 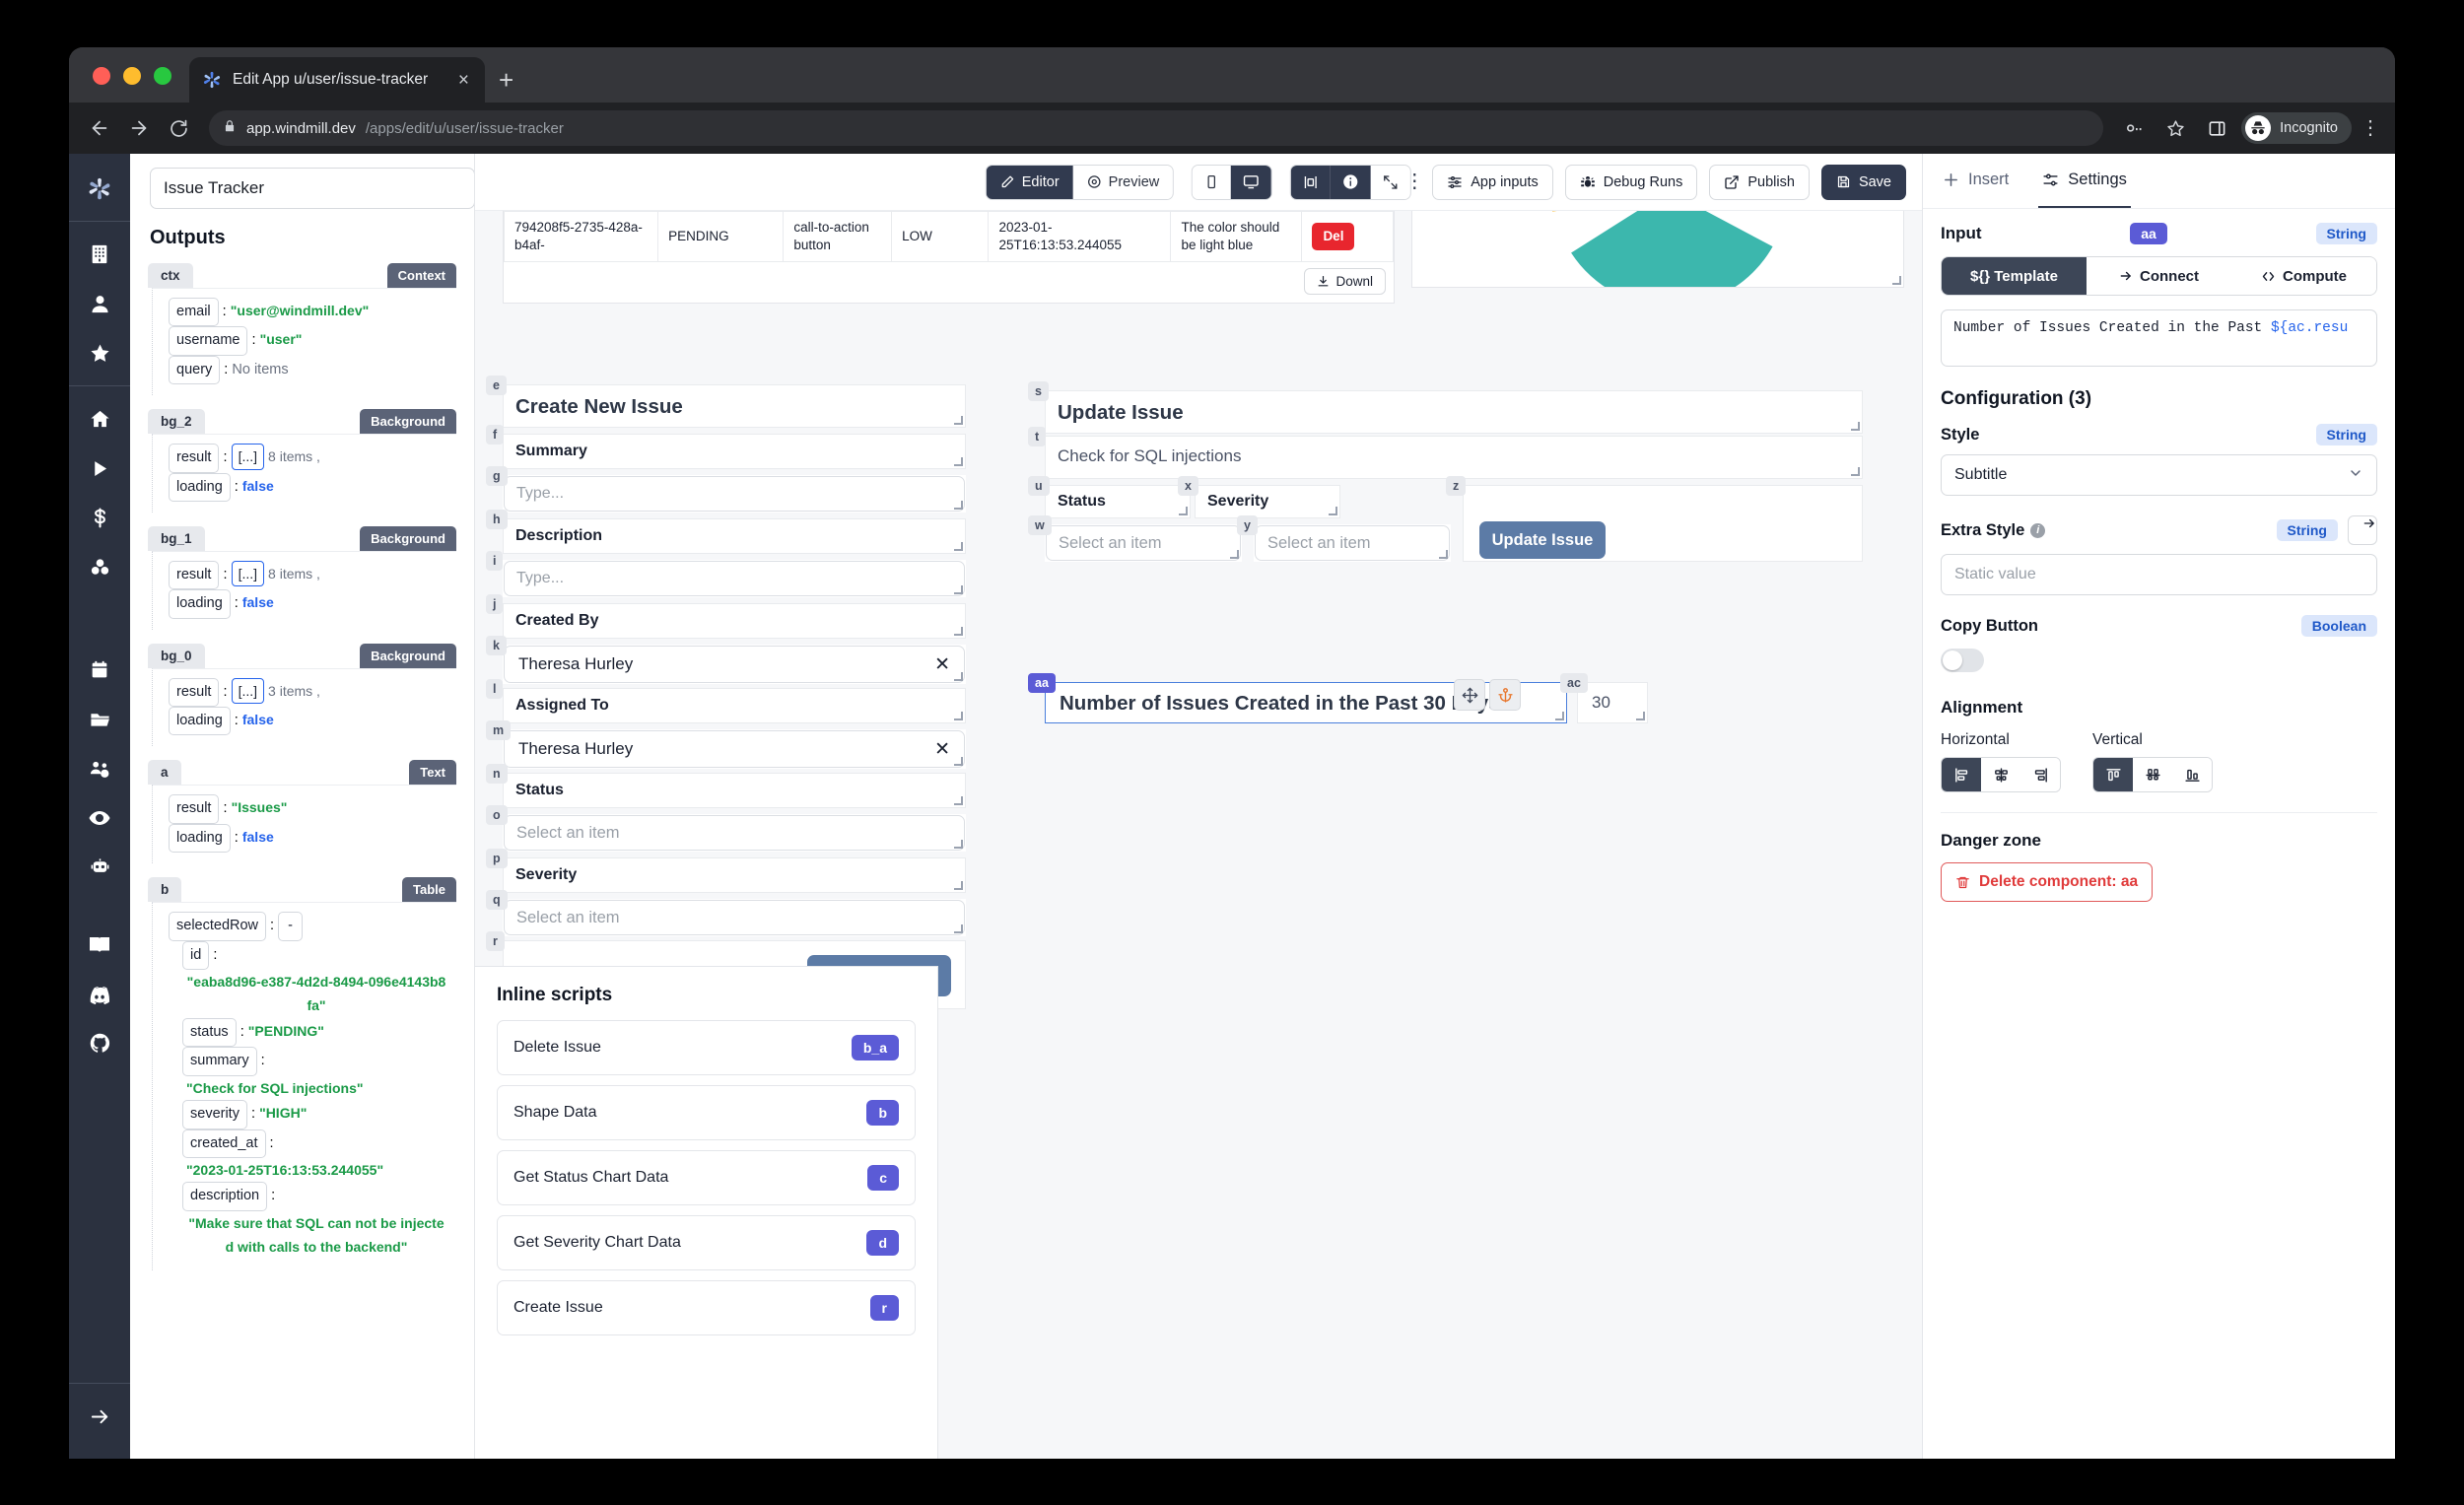 What do you see at coordinates (495, 941) in the screenshot?
I see `component-tag: r` at bounding box center [495, 941].